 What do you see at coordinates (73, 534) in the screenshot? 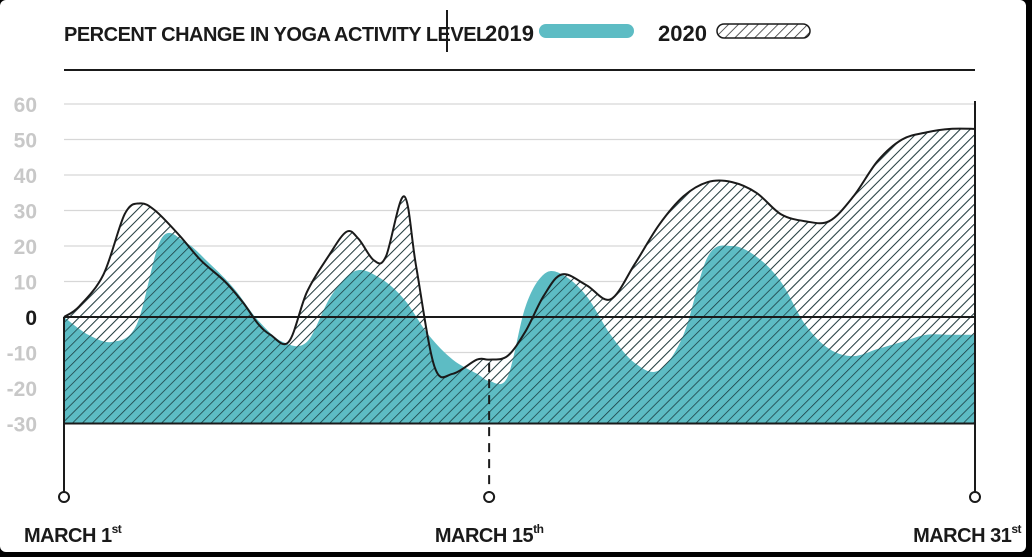
I see `x-tick-label: MARCH 1st` at bounding box center [73, 534].